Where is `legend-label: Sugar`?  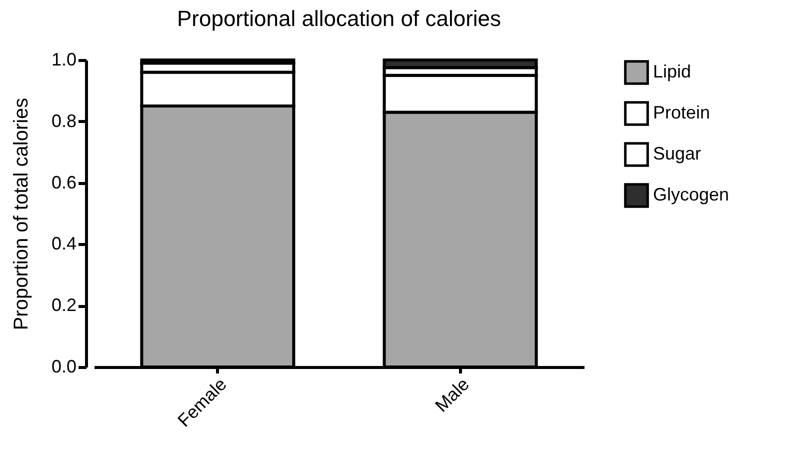
legend-label: Sugar is located at coordinates (677, 154).